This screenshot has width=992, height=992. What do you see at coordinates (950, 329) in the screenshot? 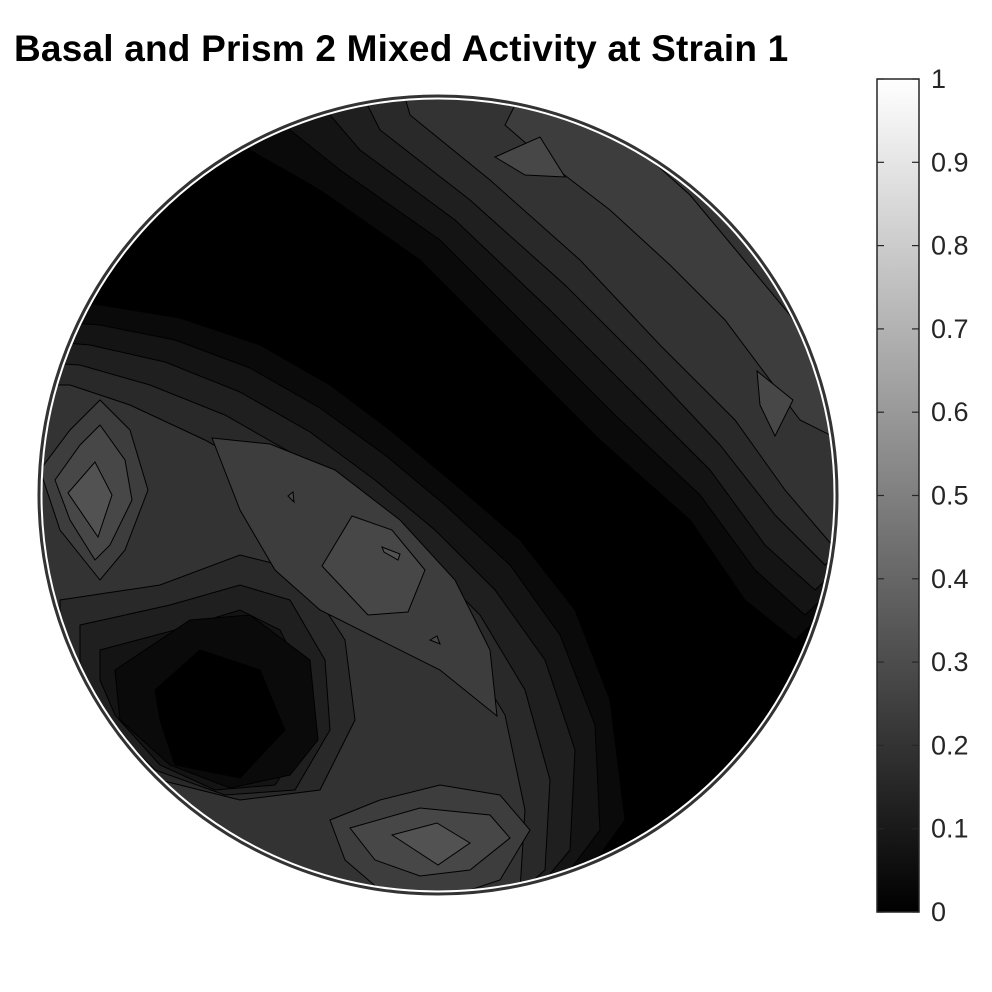
I see `colorbar-tick-label: 0.7` at bounding box center [950, 329].